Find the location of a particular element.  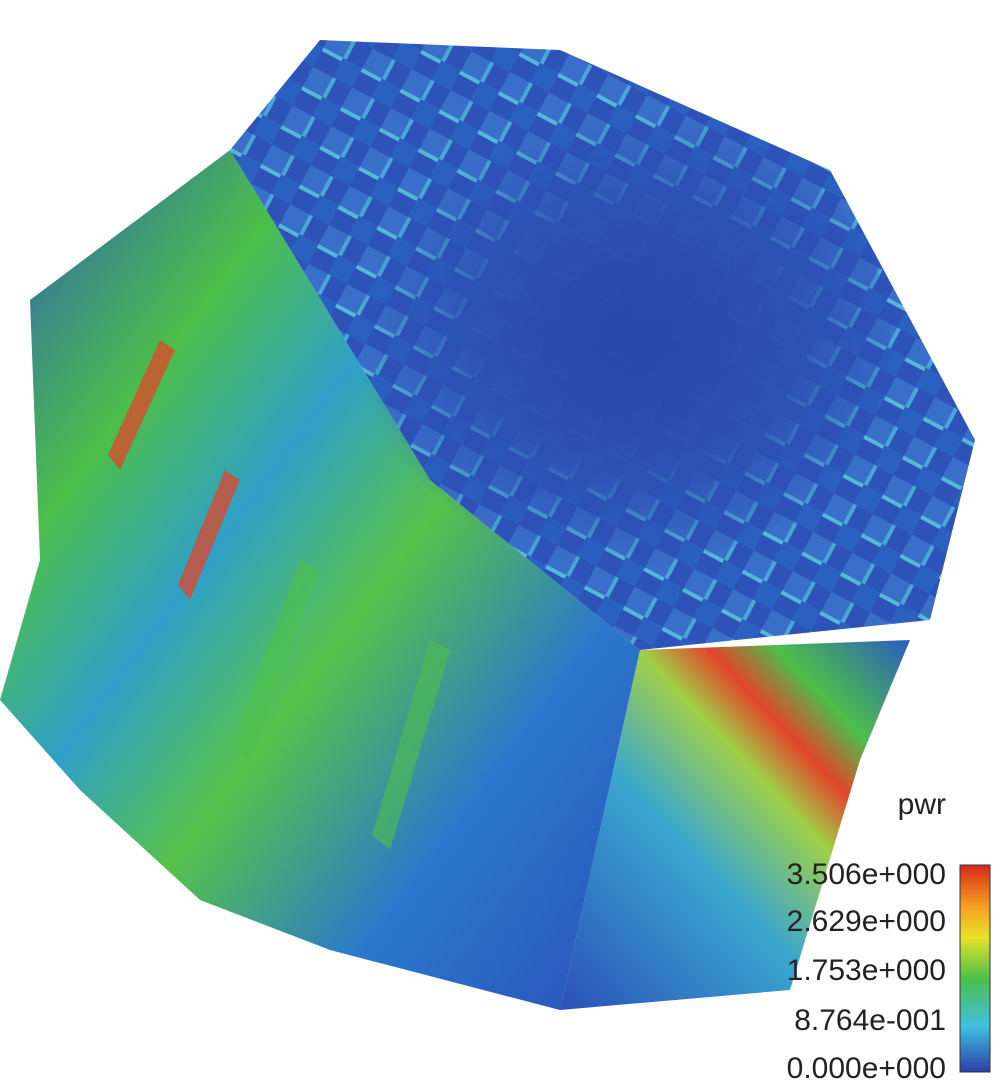

color-bar is located at coordinates (975, 968).